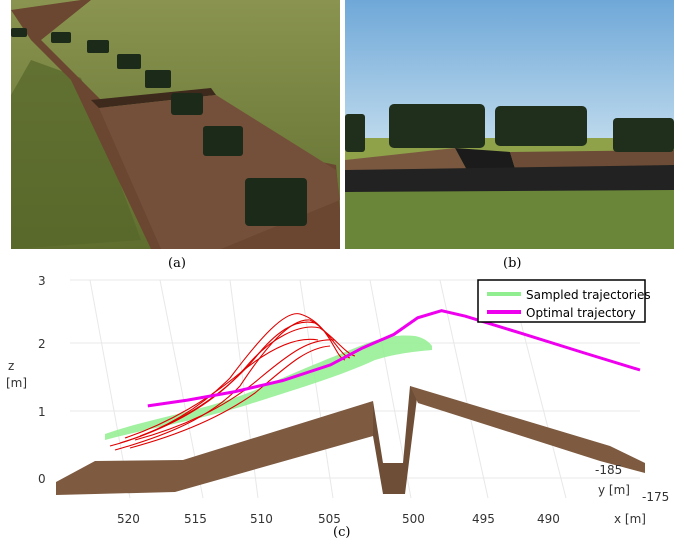  I want to click on x-tick-515: 515, so click(195, 519).